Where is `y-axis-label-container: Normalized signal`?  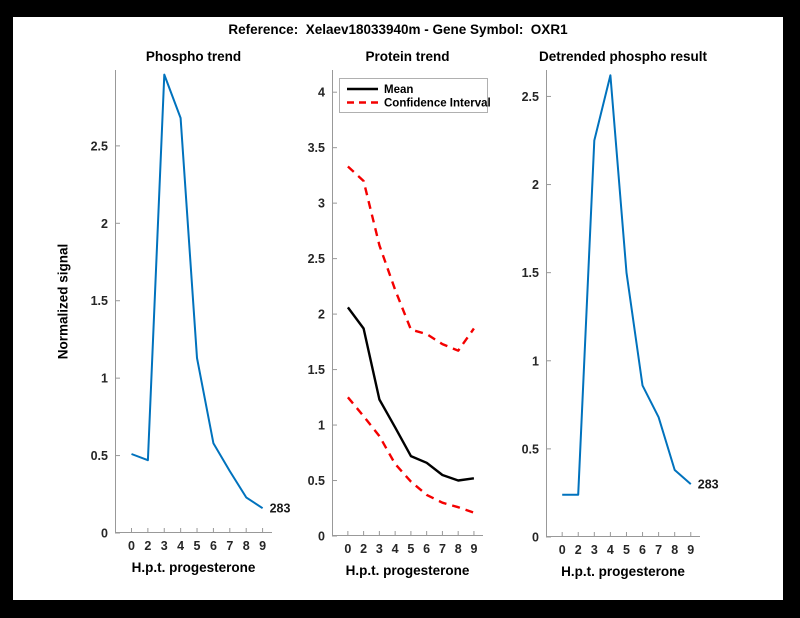
y-axis-label-container: Normalized signal is located at coordinates (63, 301).